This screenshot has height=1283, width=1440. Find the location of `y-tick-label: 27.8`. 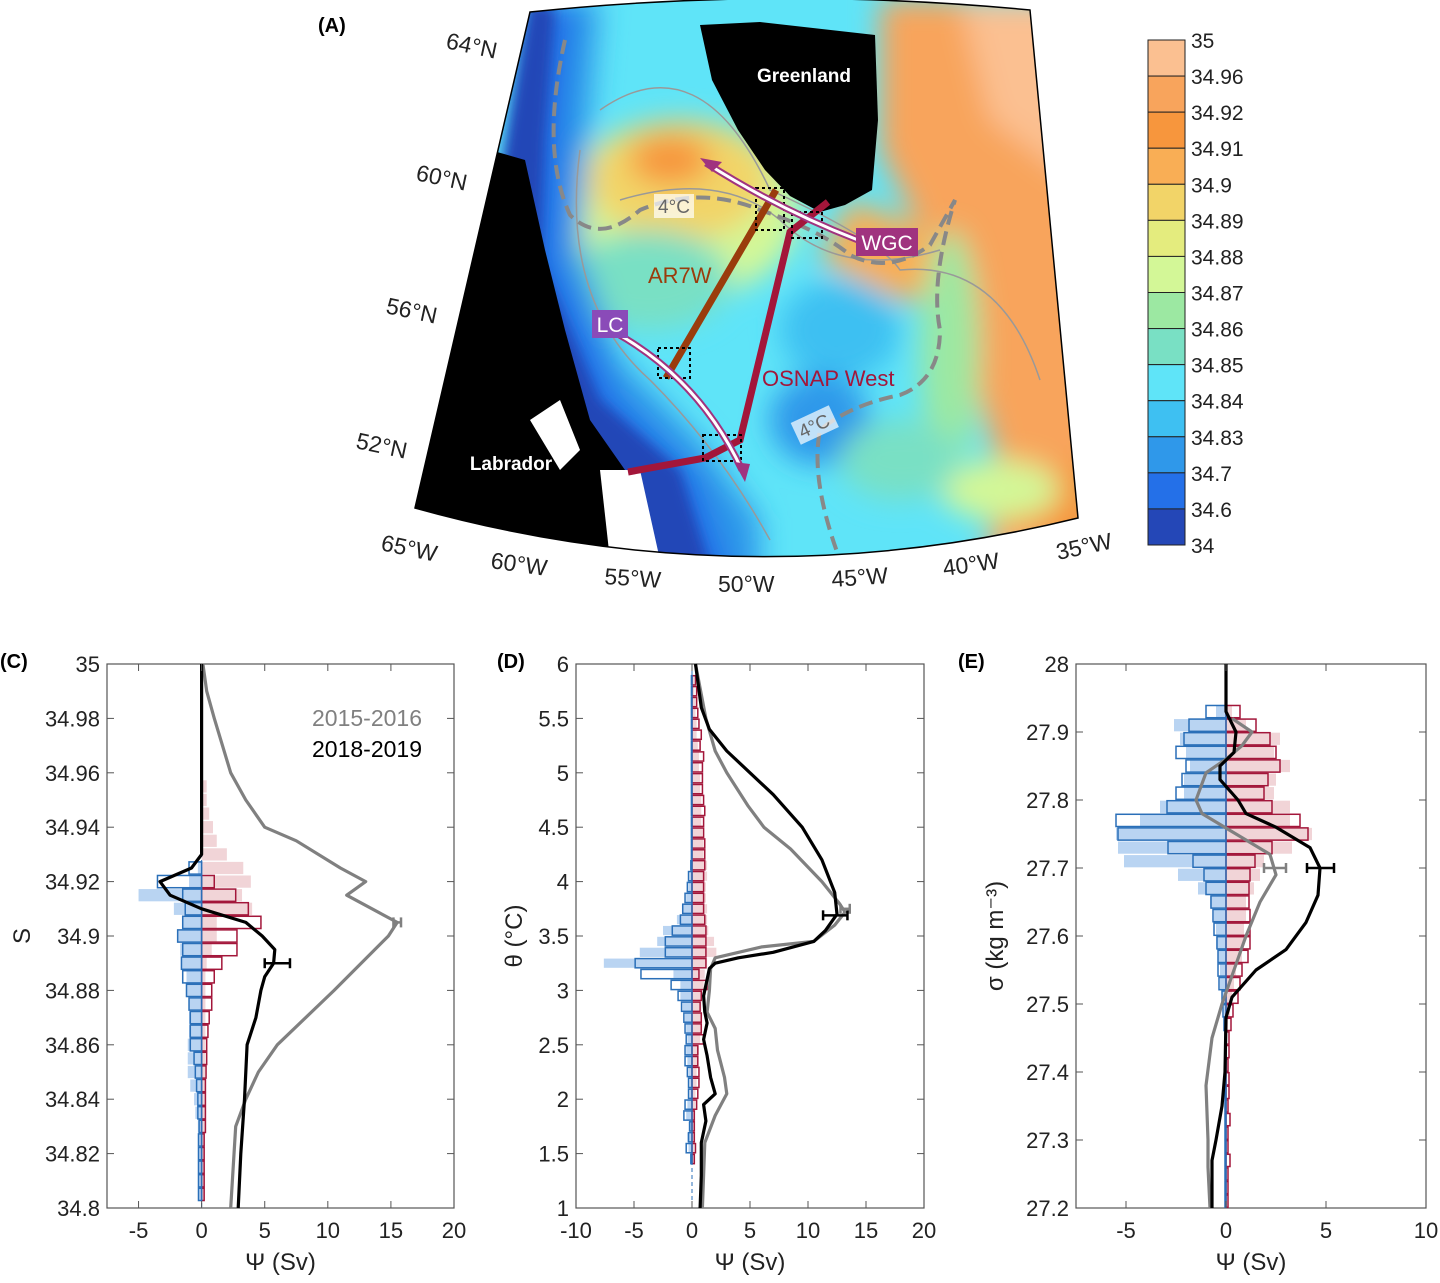

y-tick-label: 27.8 is located at coordinates (1047, 800).